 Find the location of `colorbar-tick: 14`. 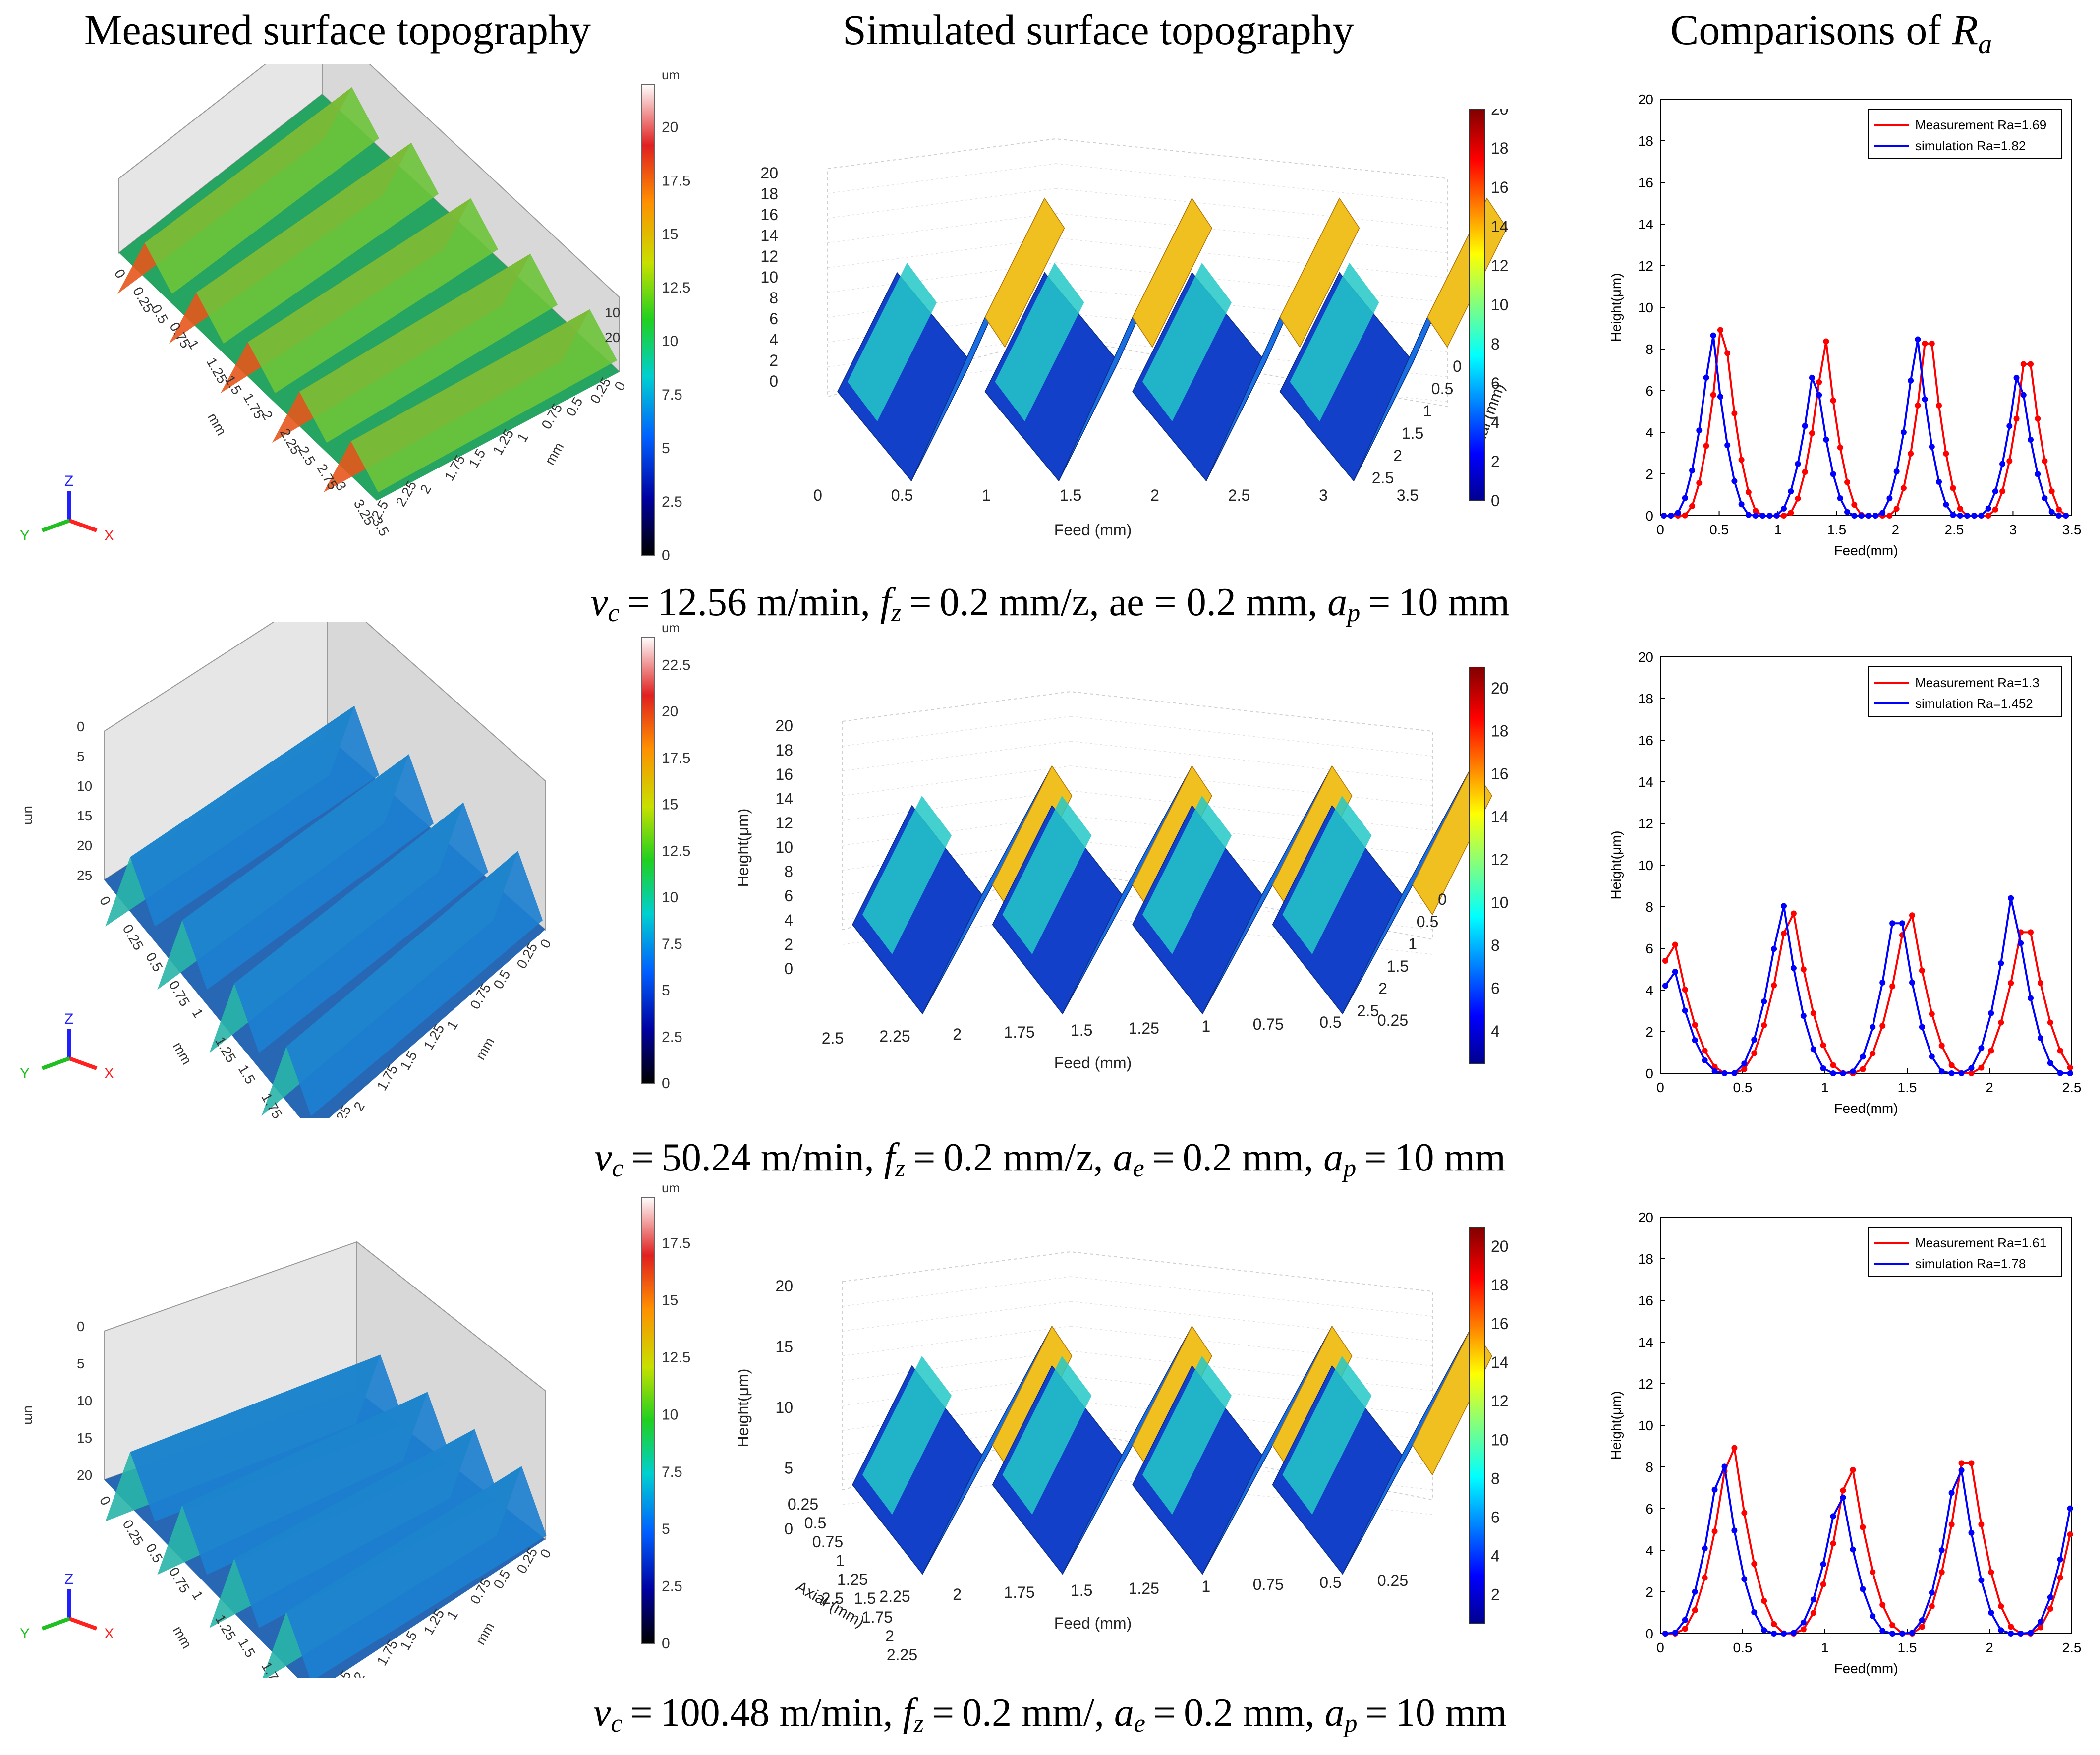

colorbar-tick: 14 is located at coordinates (1500, 226).